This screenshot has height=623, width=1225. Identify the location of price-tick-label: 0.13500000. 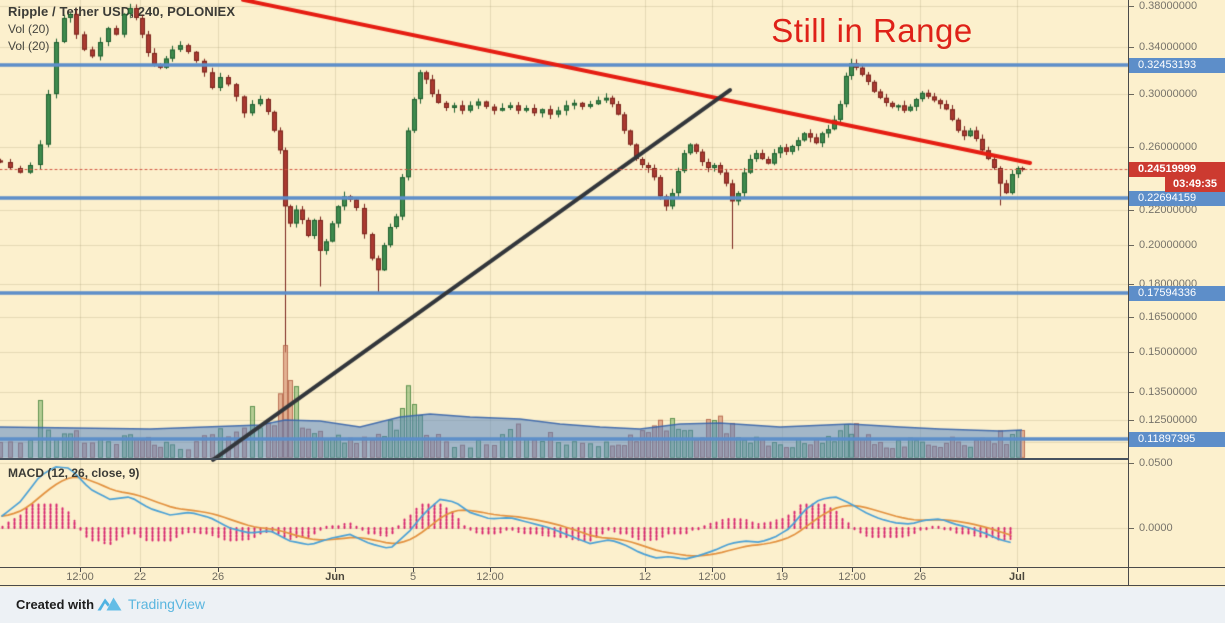
(1168, 391).